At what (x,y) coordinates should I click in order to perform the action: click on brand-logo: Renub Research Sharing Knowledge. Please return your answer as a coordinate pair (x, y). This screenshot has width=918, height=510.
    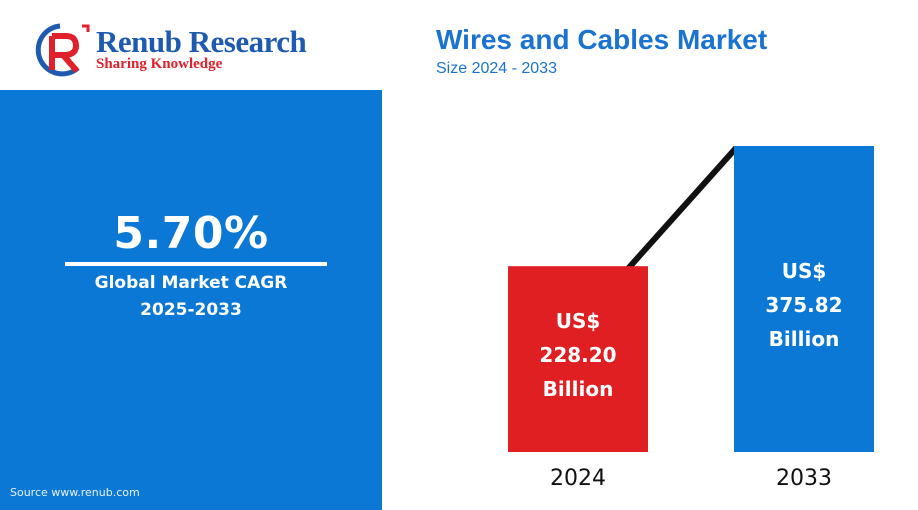
    Looking at the image, I should click on (175, 50).